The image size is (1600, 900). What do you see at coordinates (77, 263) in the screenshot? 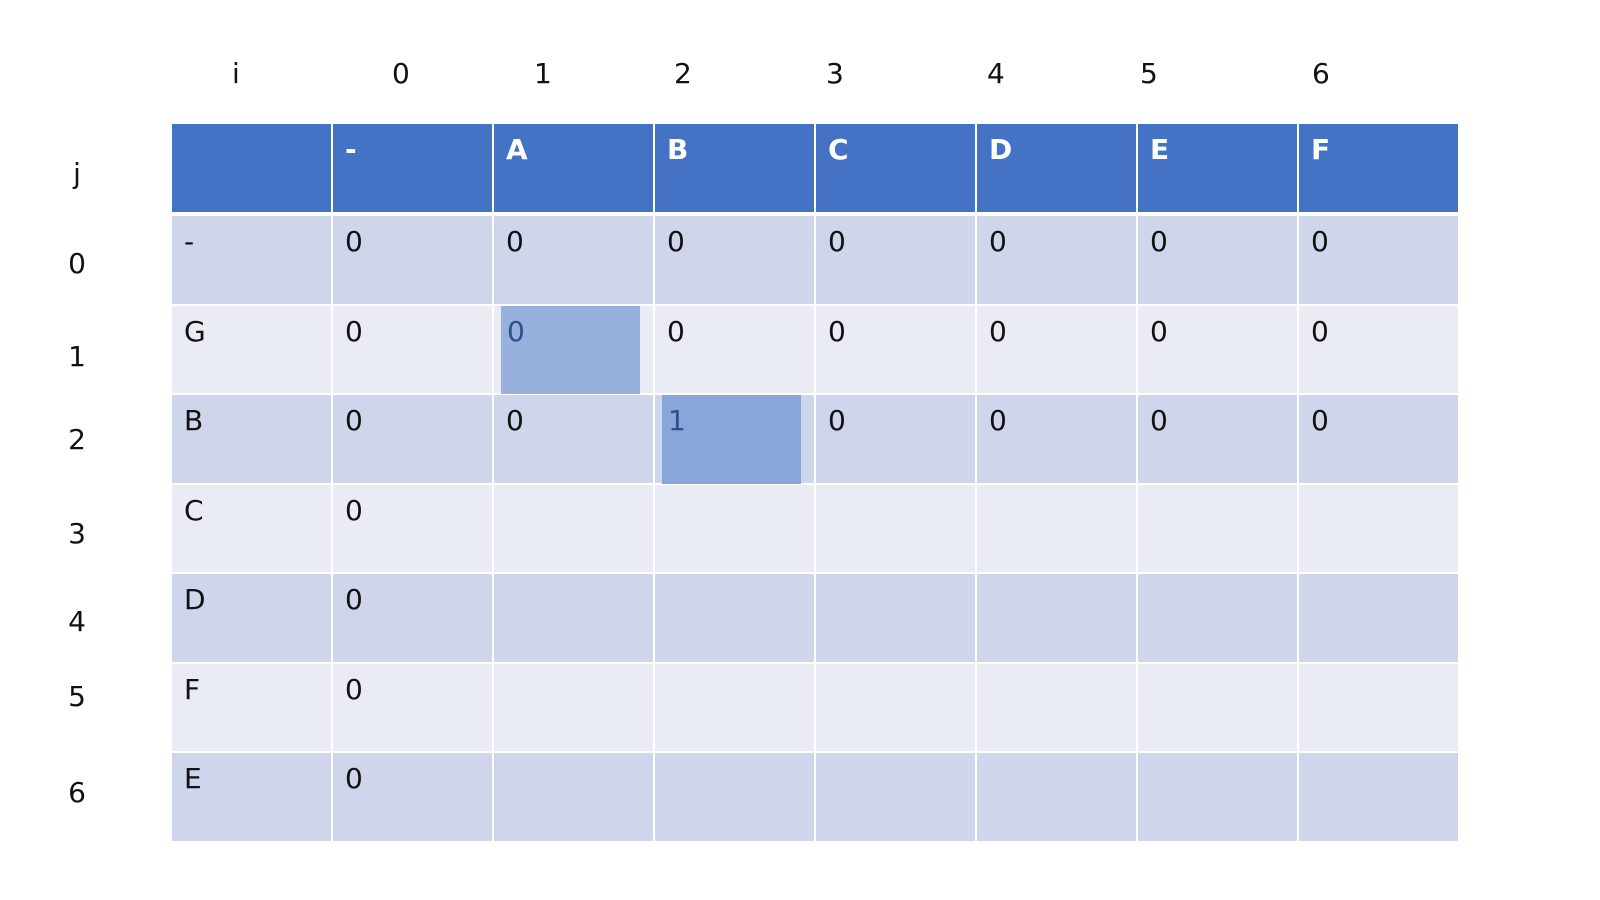
I see `row-index: 0` at bounding box center [77, 263].